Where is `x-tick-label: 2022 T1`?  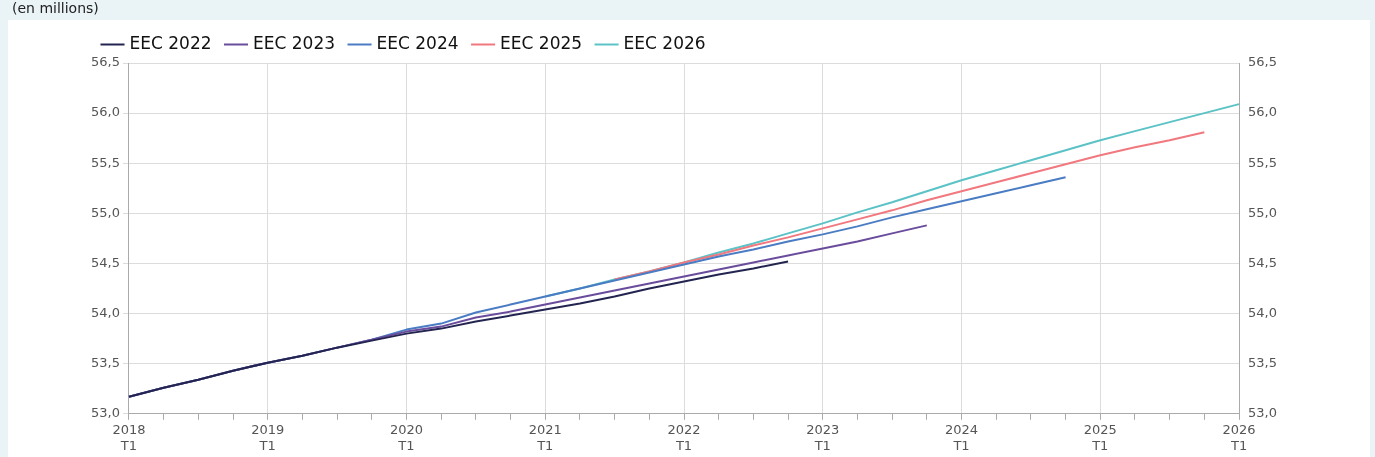 x-tick-label: 2022 T1 is located at coordinates (684, 437).